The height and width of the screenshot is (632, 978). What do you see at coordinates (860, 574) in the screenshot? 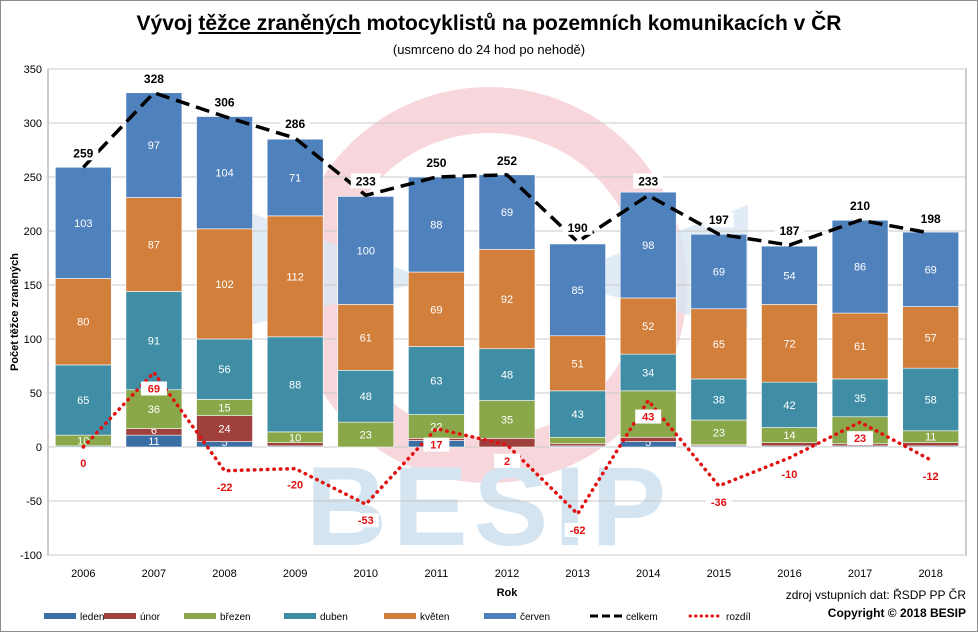
I see `x-tick-label: 2017` at bounding box center [860, 574].